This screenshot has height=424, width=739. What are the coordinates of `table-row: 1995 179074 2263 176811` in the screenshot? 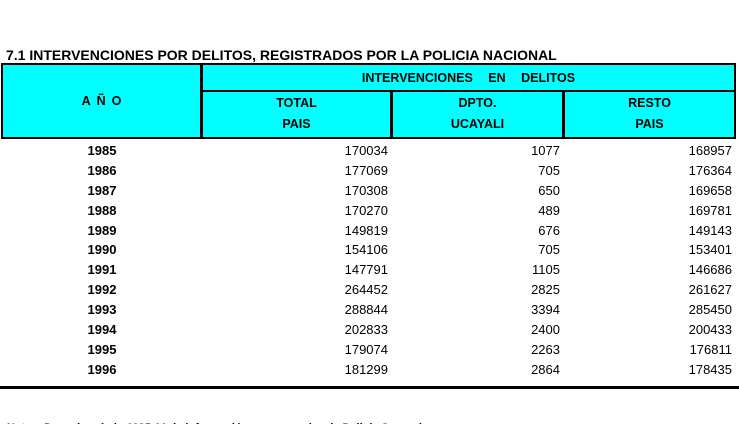 It's located at (368, 350).